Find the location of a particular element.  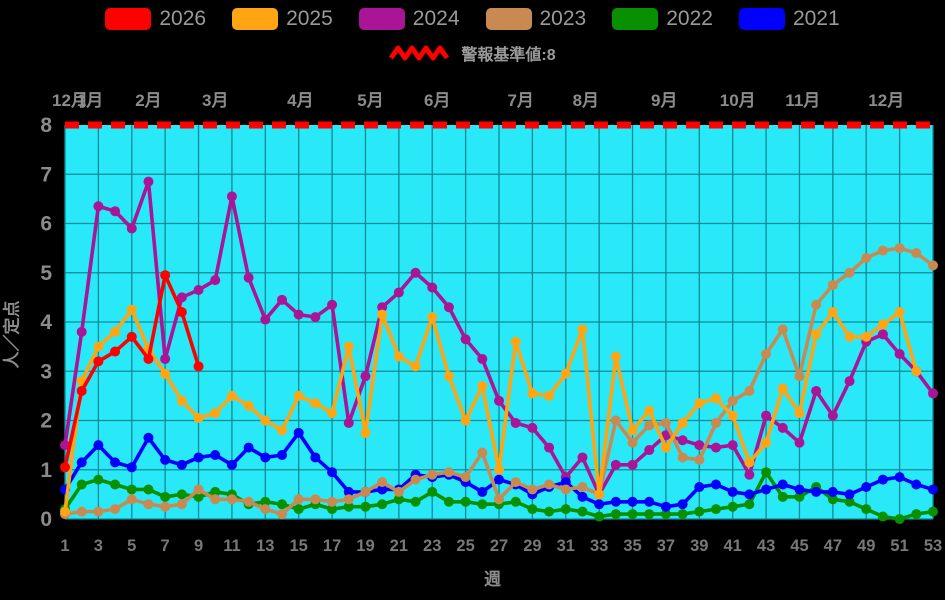

y-axis-title: 人／定点 is located at coordinates (12, 334).